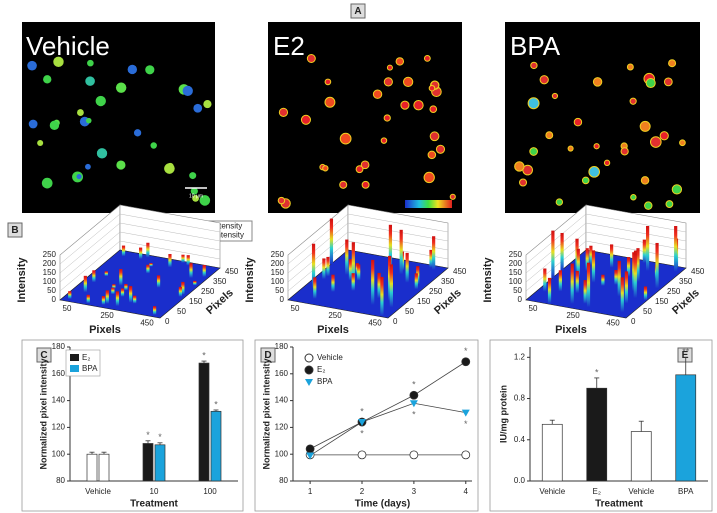  I want to click on x-tick-label: Vehicle, so click(552, 491).